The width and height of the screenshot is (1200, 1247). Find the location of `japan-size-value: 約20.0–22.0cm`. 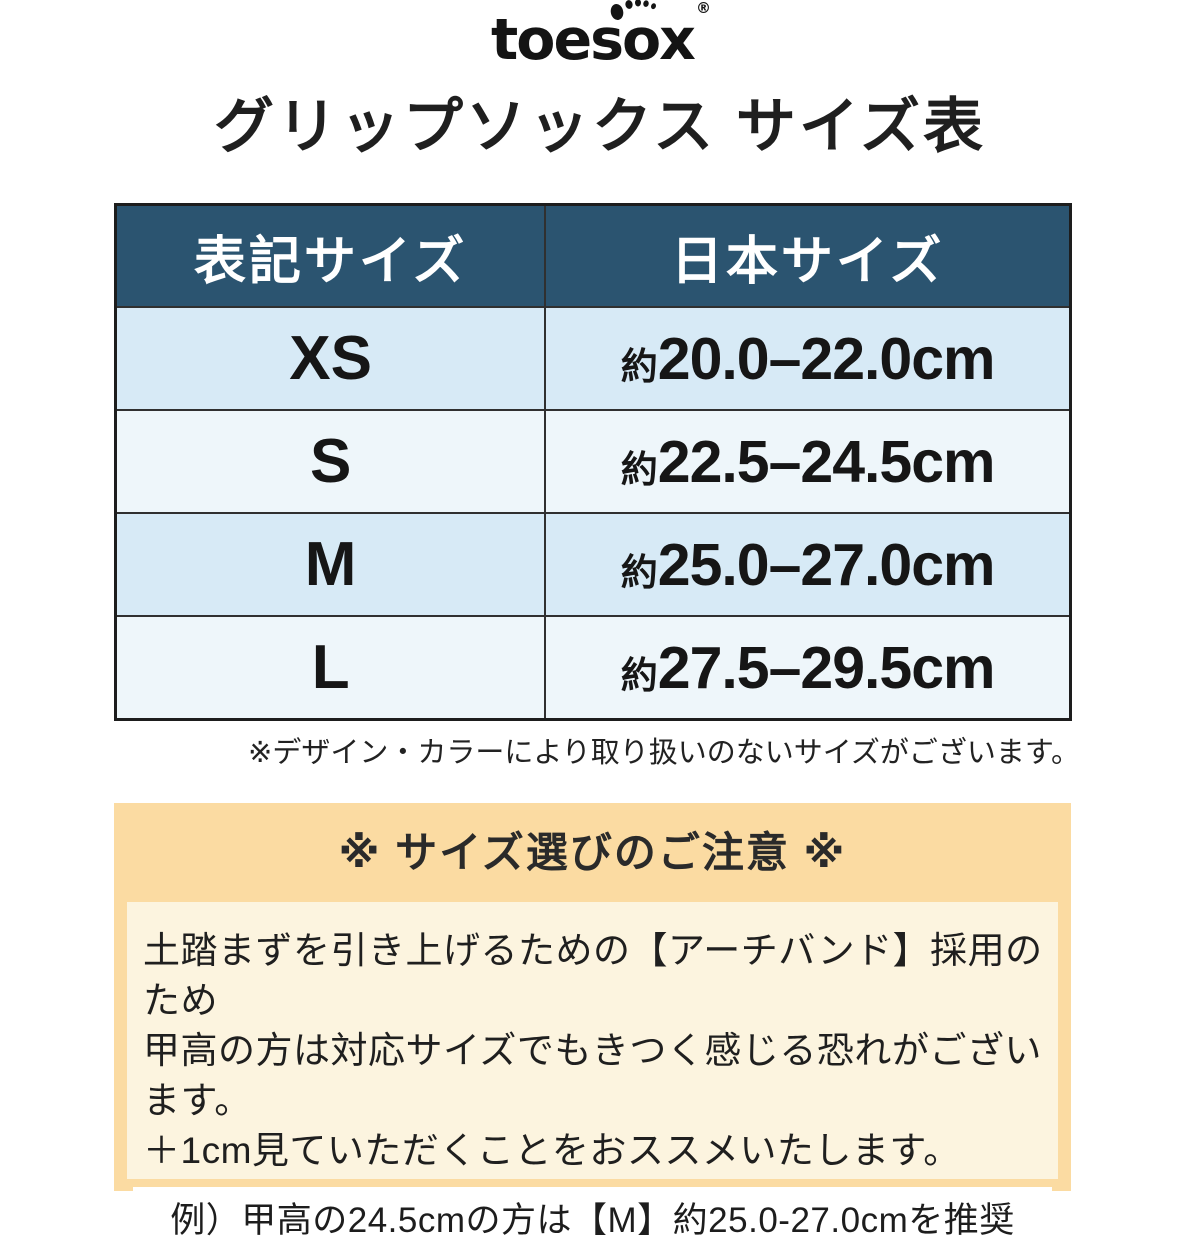

japan-size-value: 約20.0–22.0cm is located at coordinates (808, 358).